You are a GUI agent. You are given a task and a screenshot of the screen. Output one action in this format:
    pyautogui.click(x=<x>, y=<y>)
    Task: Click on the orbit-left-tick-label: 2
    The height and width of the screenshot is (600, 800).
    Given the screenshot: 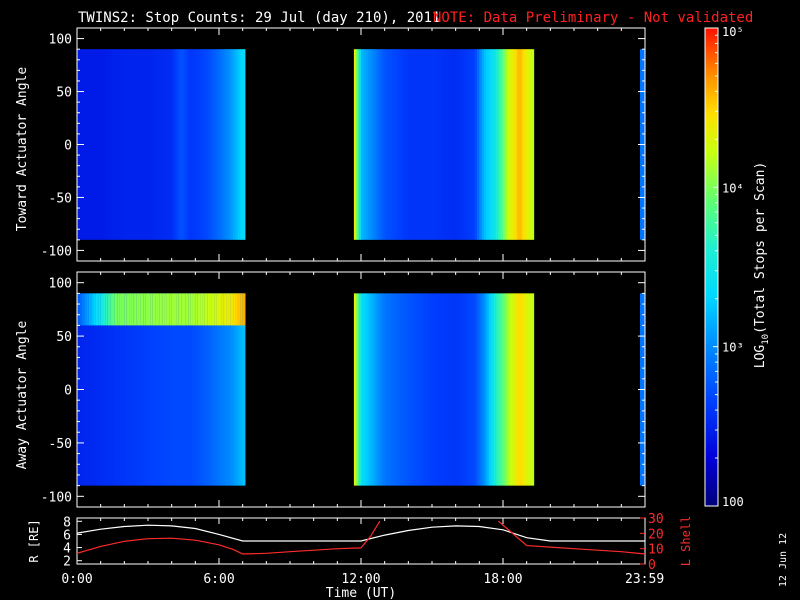 What is the action you would take?
    pyautogui.click(x=67, y=562)
    